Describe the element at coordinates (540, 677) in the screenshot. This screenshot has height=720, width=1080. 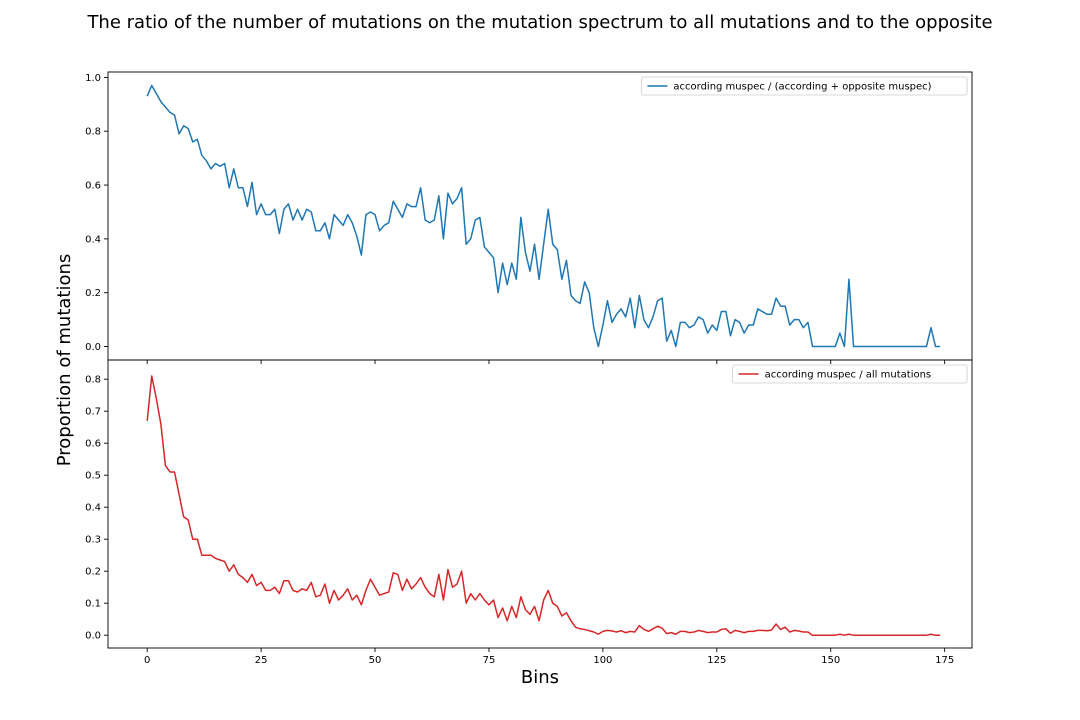
I see `x-axis-label: Bins` at that location.